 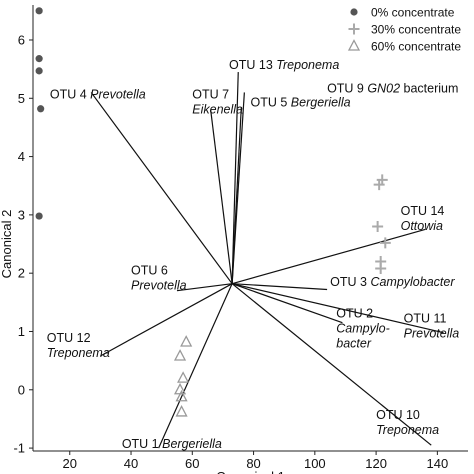 I want to click on otu-id: OTU 1, so click(x=142, y=444).